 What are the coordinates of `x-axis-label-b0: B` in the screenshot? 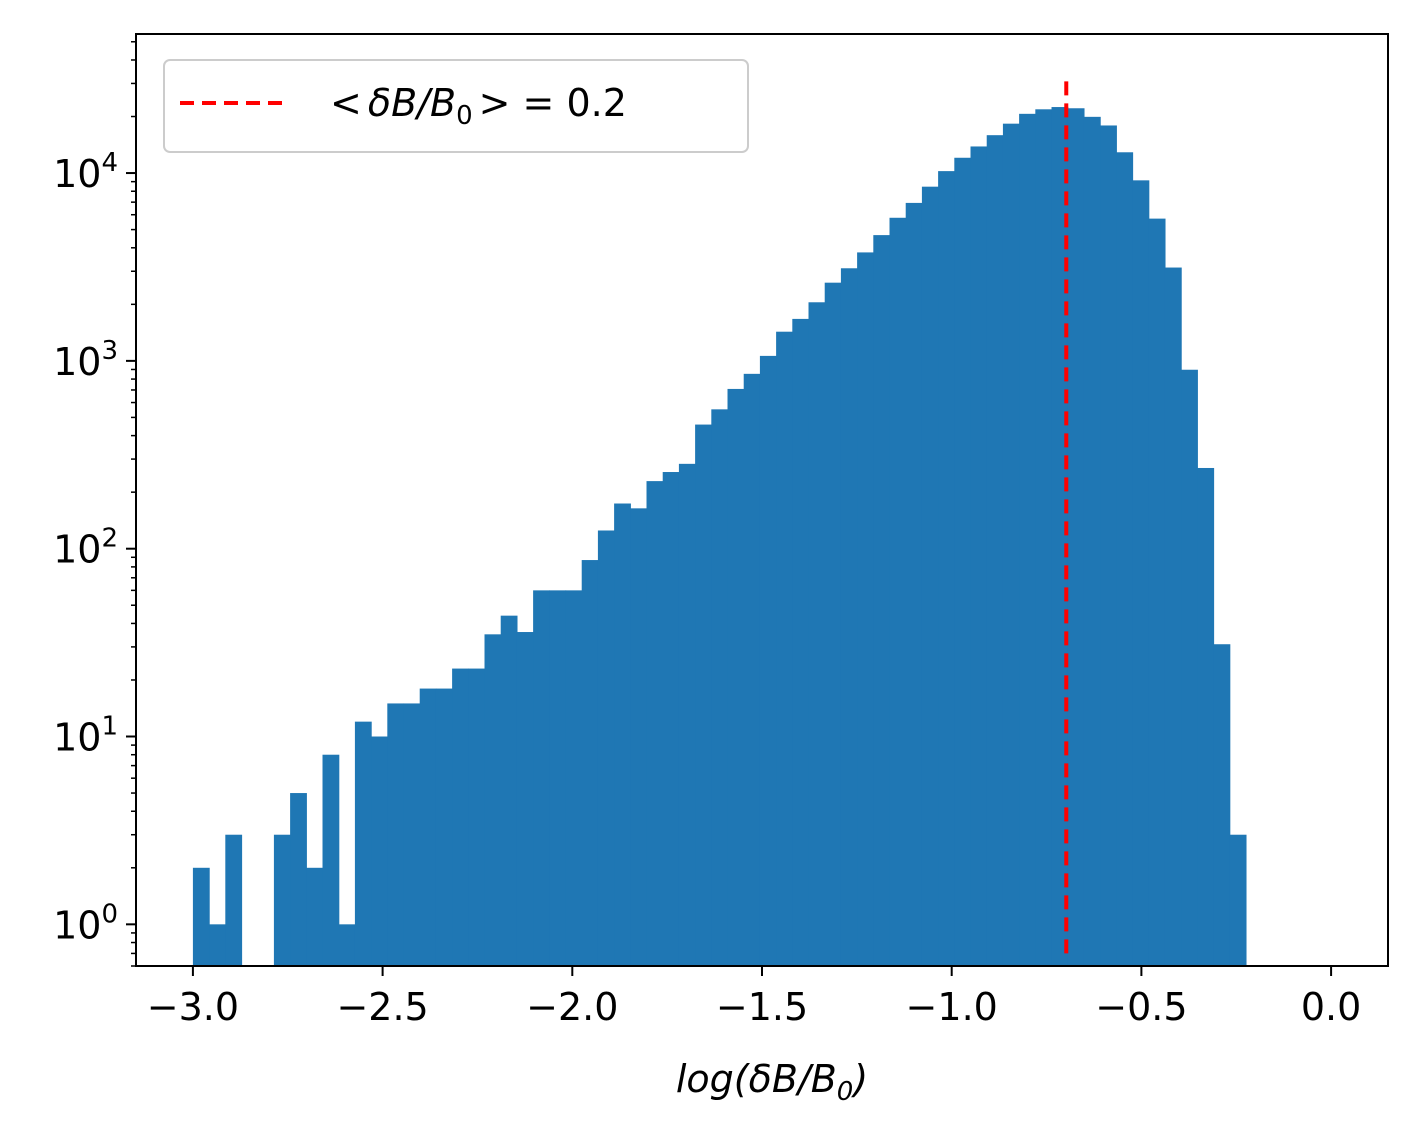 It's located at (824, 1079).